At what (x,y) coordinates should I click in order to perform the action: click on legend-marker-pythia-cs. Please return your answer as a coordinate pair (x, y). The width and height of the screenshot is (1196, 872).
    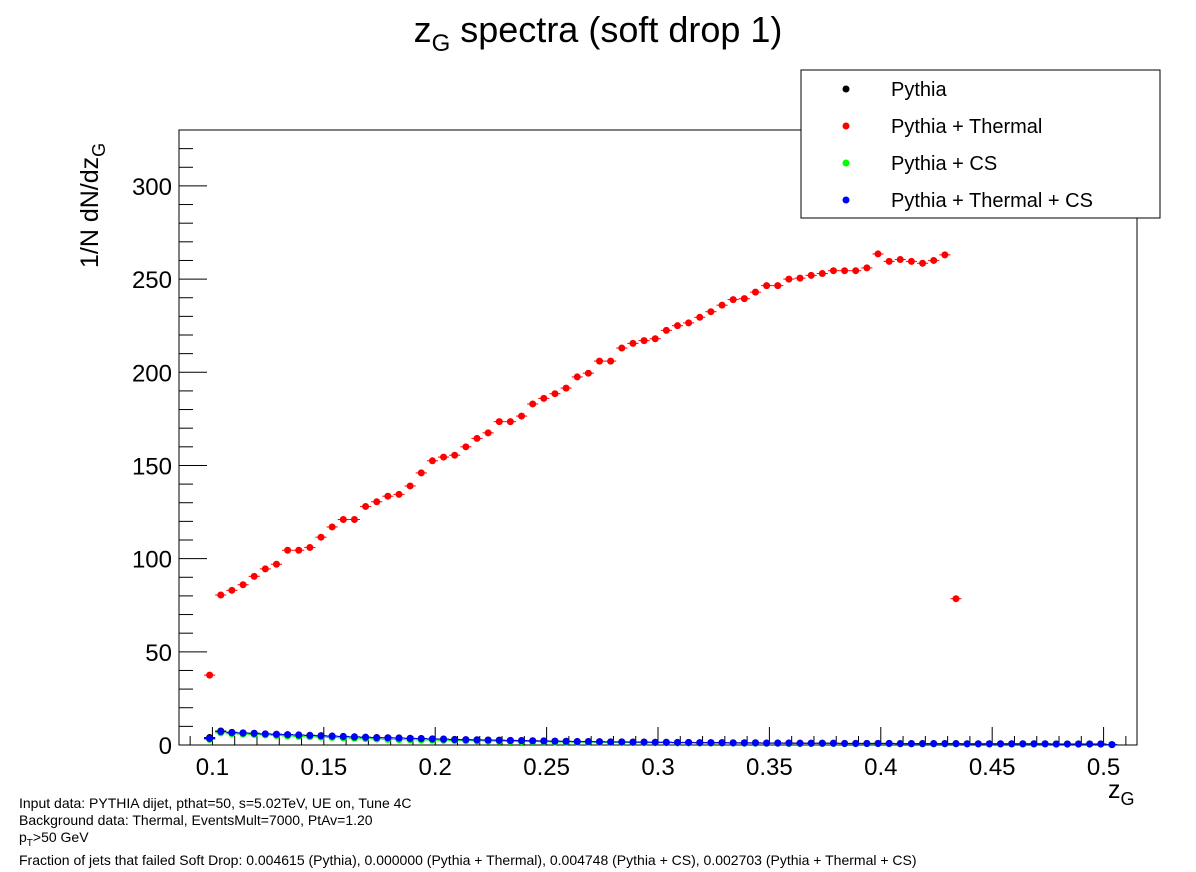
    Looking at the image, I should click on (846, 163).